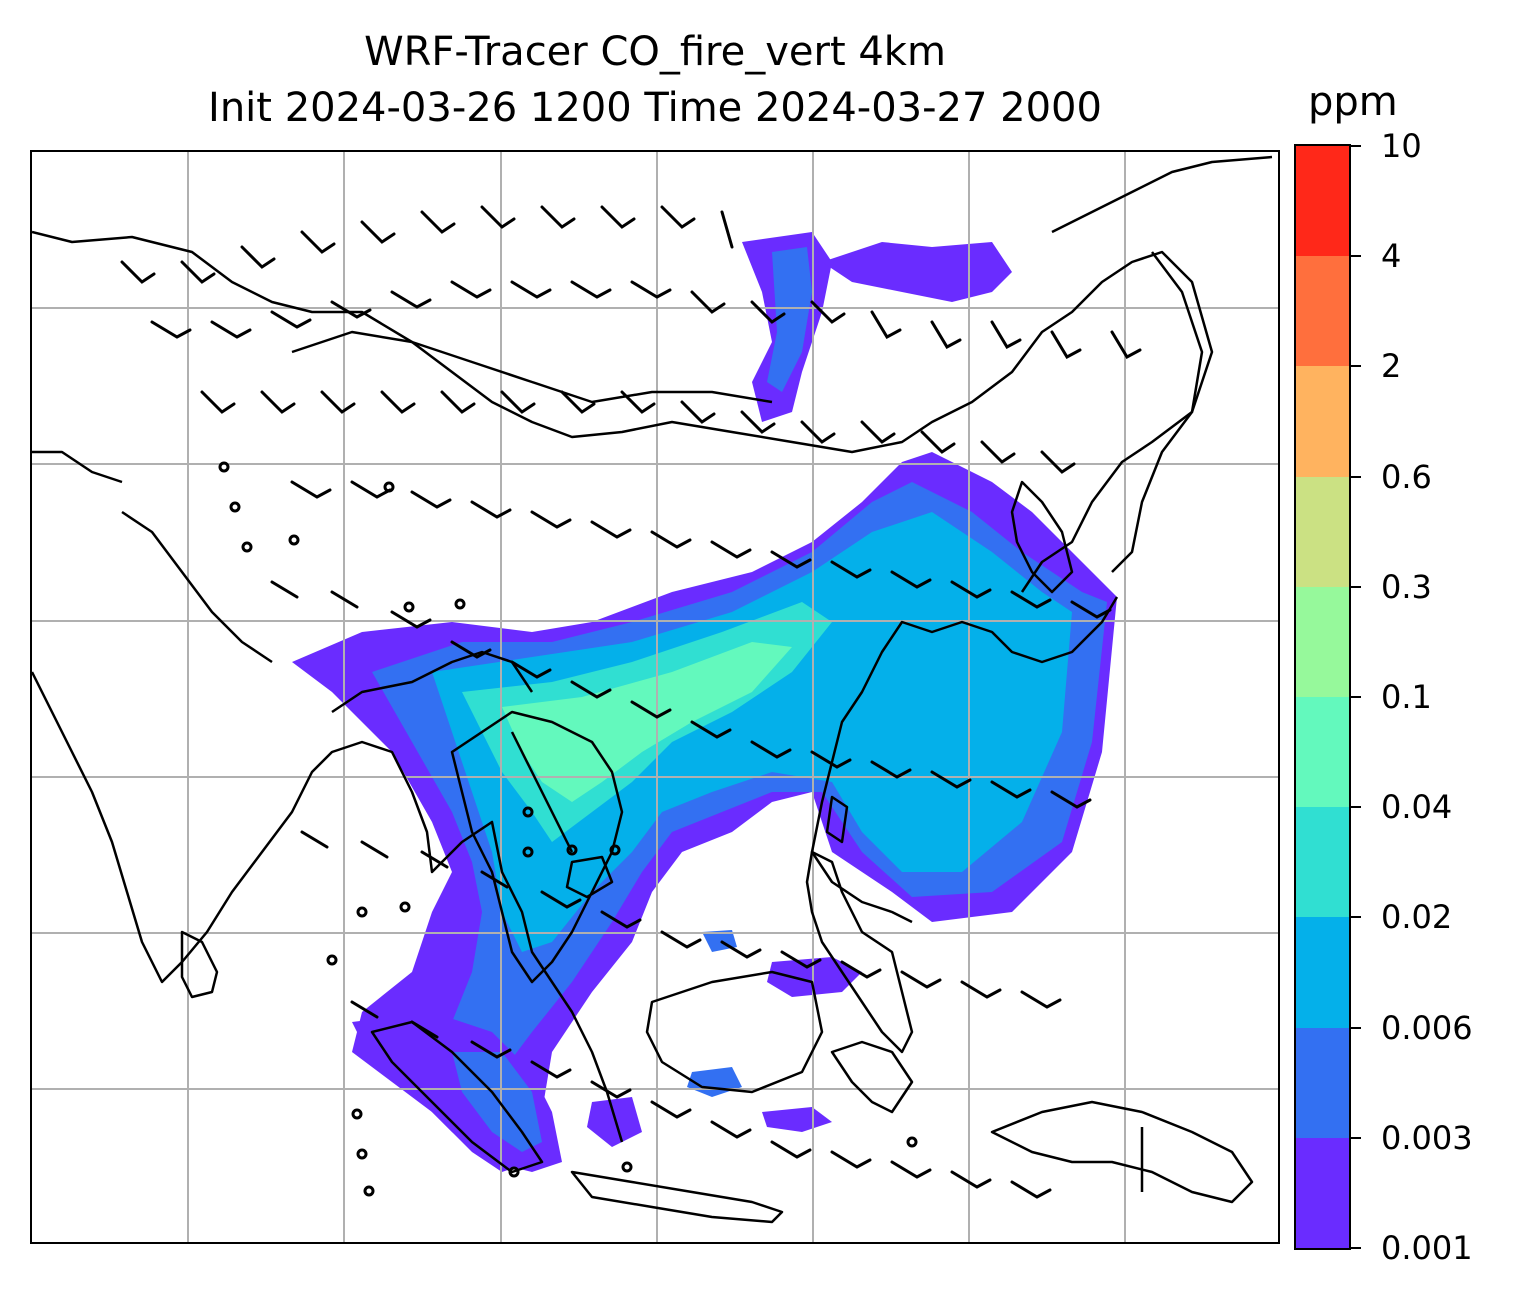 The height and width of the screenshot is (1306, 1528). I want to click on sulawesi, so click(872, 1077).